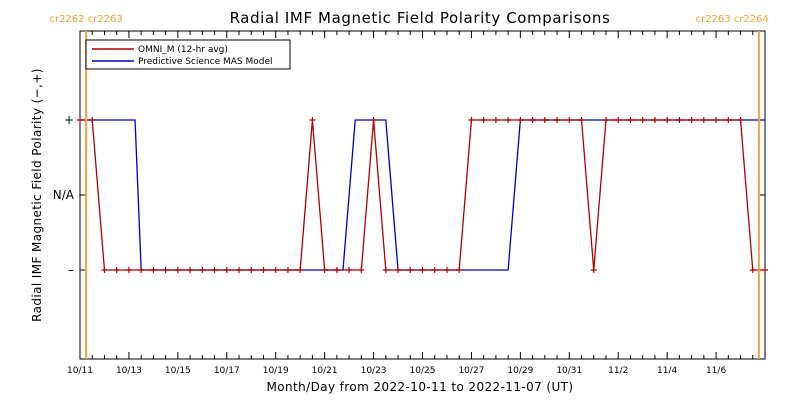 This screenshot has width=800, height=400. What do you see at coordinates (80, 371) in the screenshot?
I see `x-tick-label: 10/11` at bounding box center [80, 371].